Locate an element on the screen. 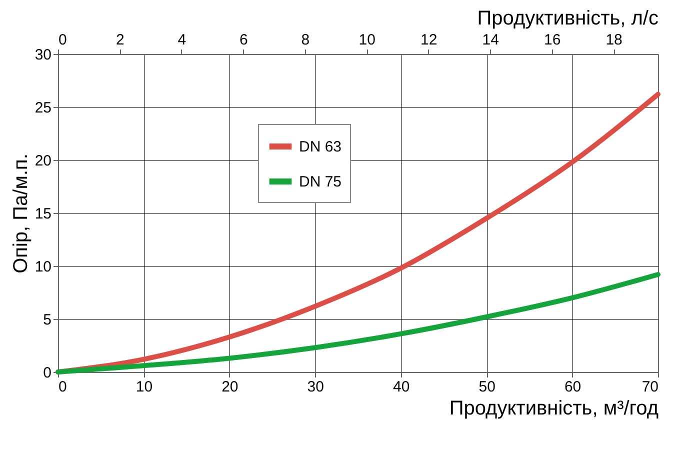 The width and height of the screenshot is (700, 472). x2-tick-label: 12 is located at coordinates (429, 40).